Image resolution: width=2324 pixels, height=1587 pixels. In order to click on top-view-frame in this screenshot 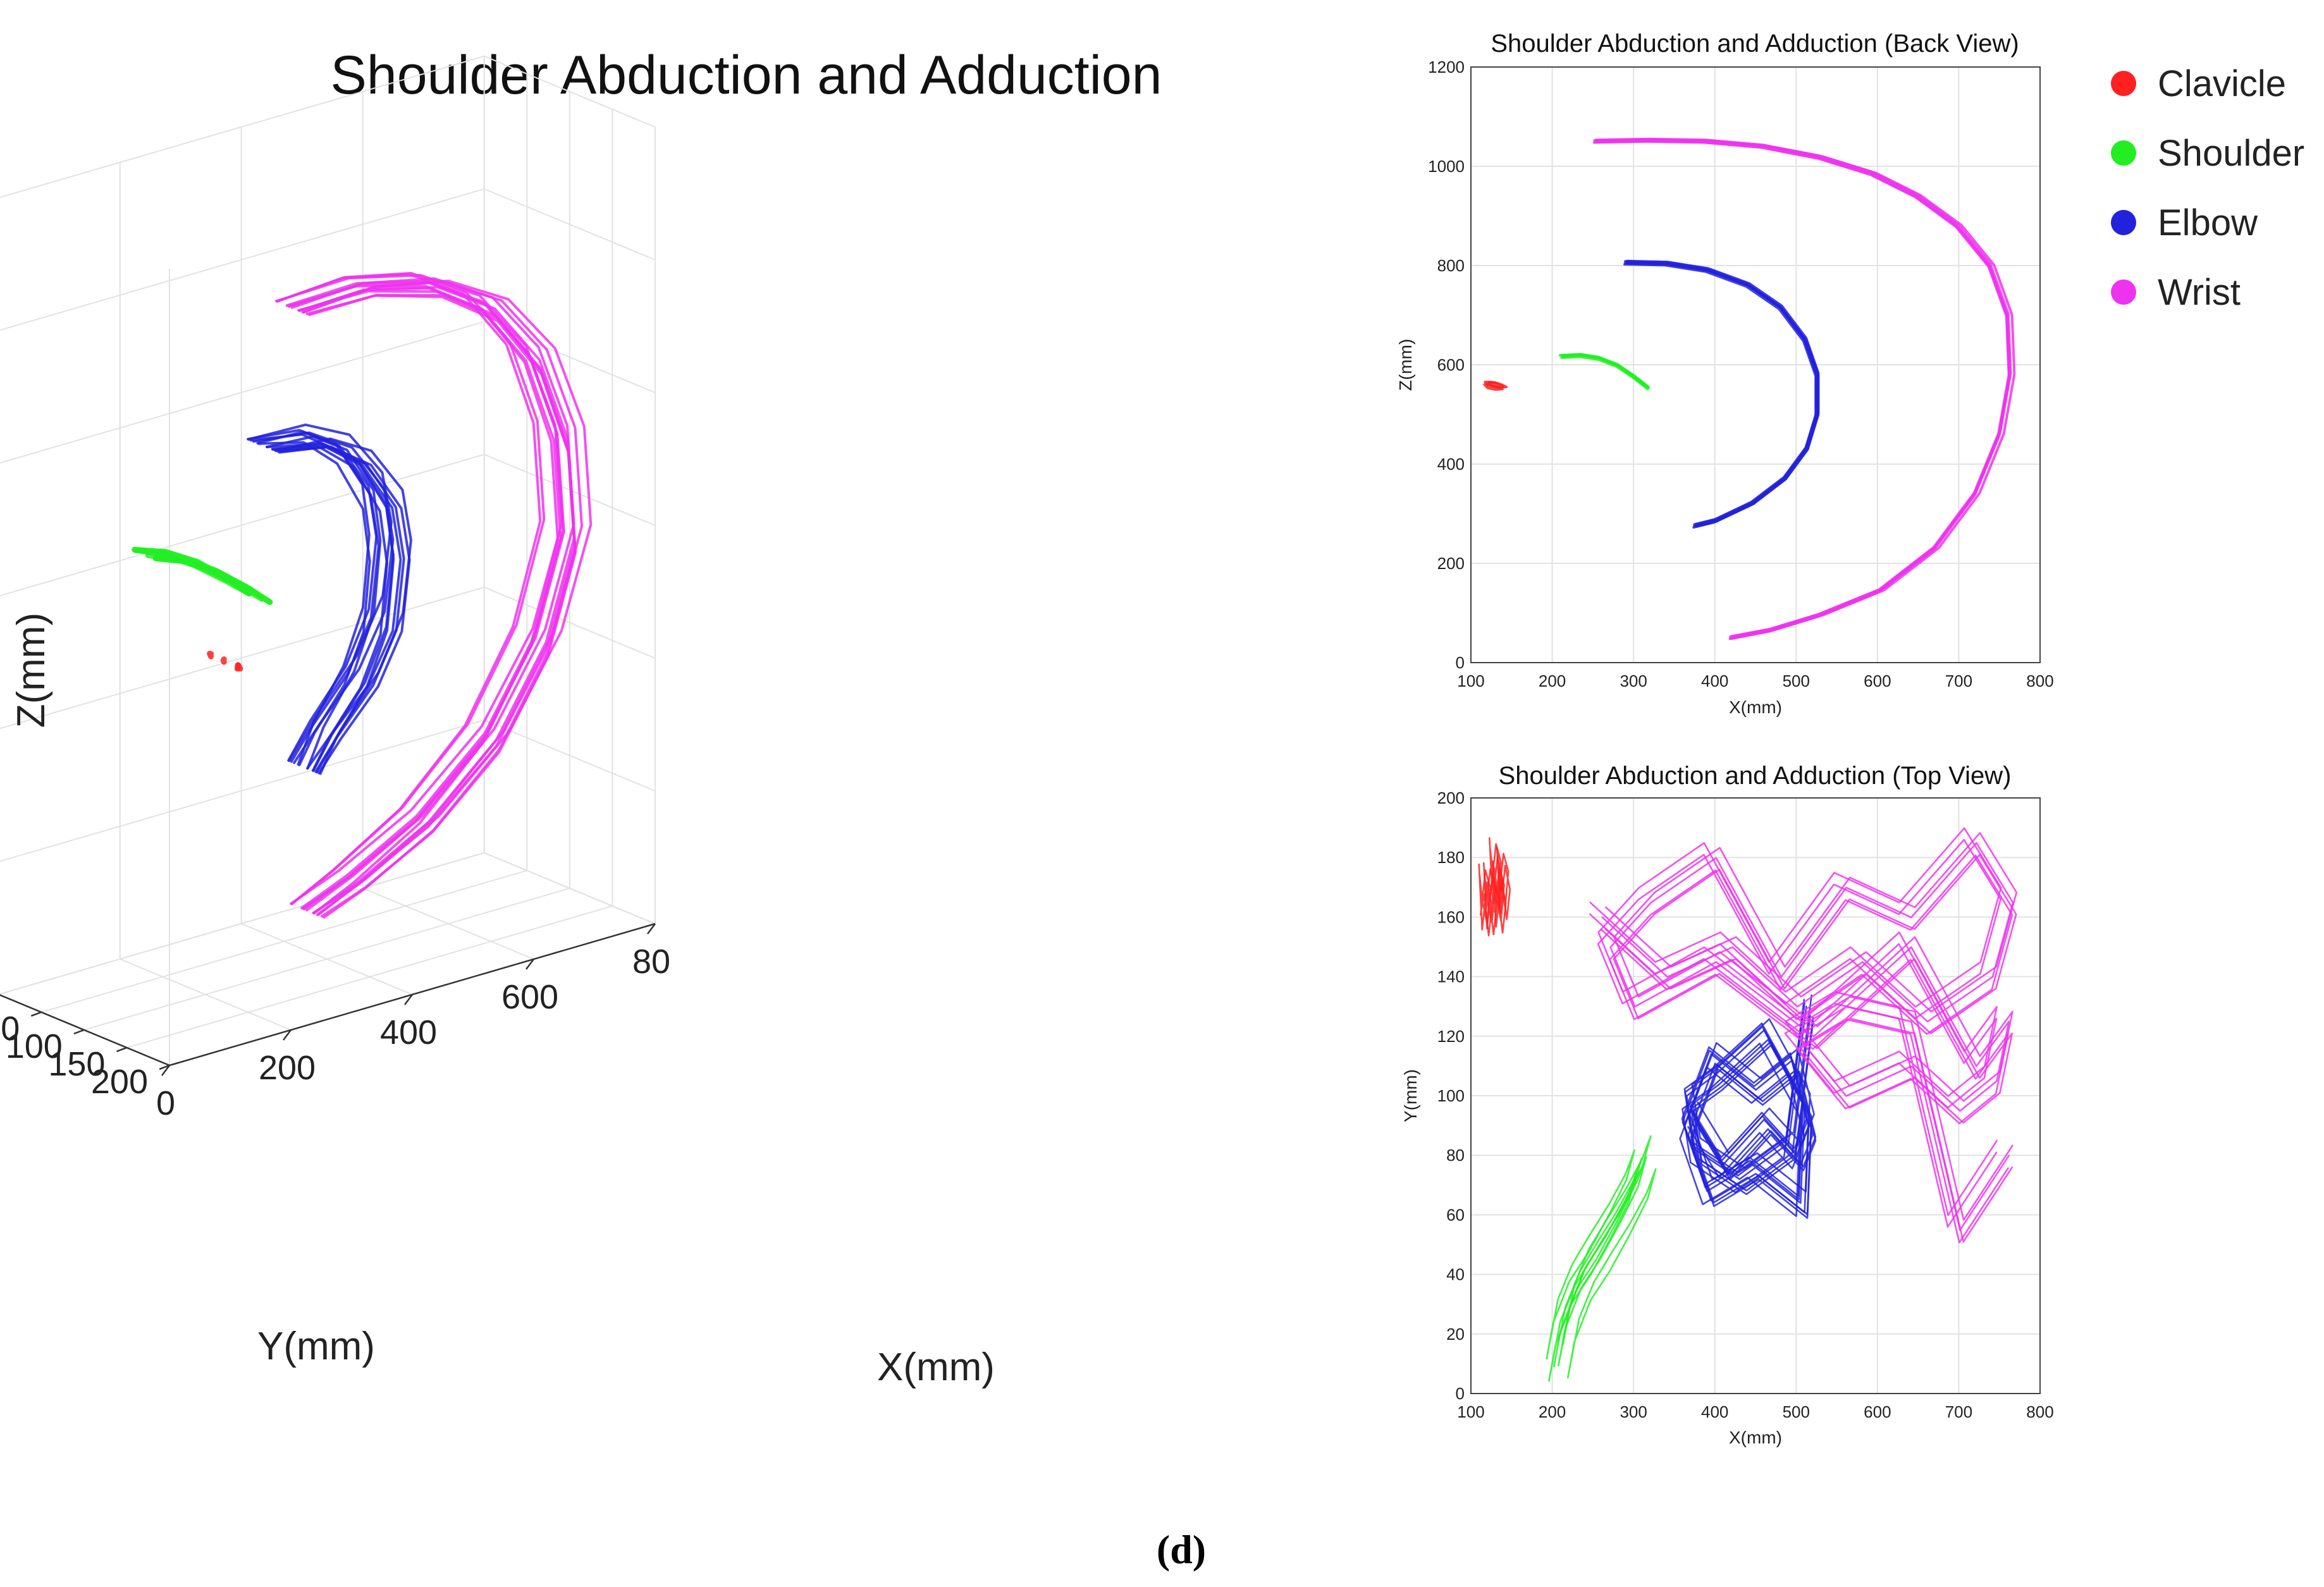, I will do `click(1755, 1095)`.